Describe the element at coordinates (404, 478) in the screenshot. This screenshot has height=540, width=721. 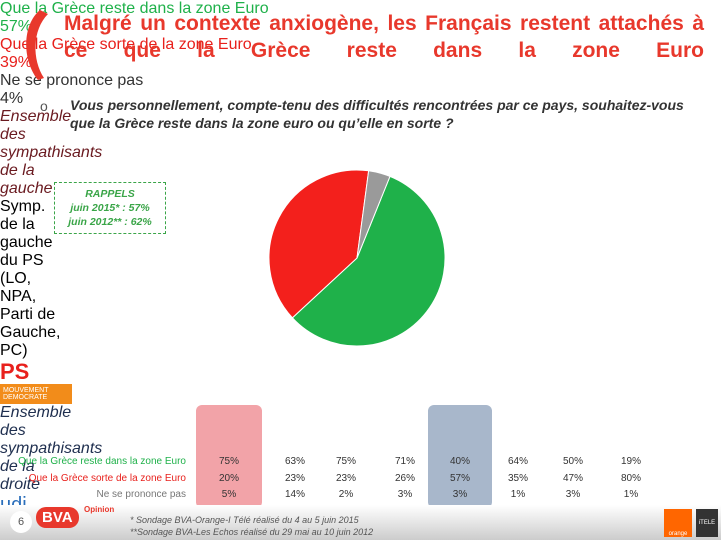
I see `table-cell: 26%` at that location.